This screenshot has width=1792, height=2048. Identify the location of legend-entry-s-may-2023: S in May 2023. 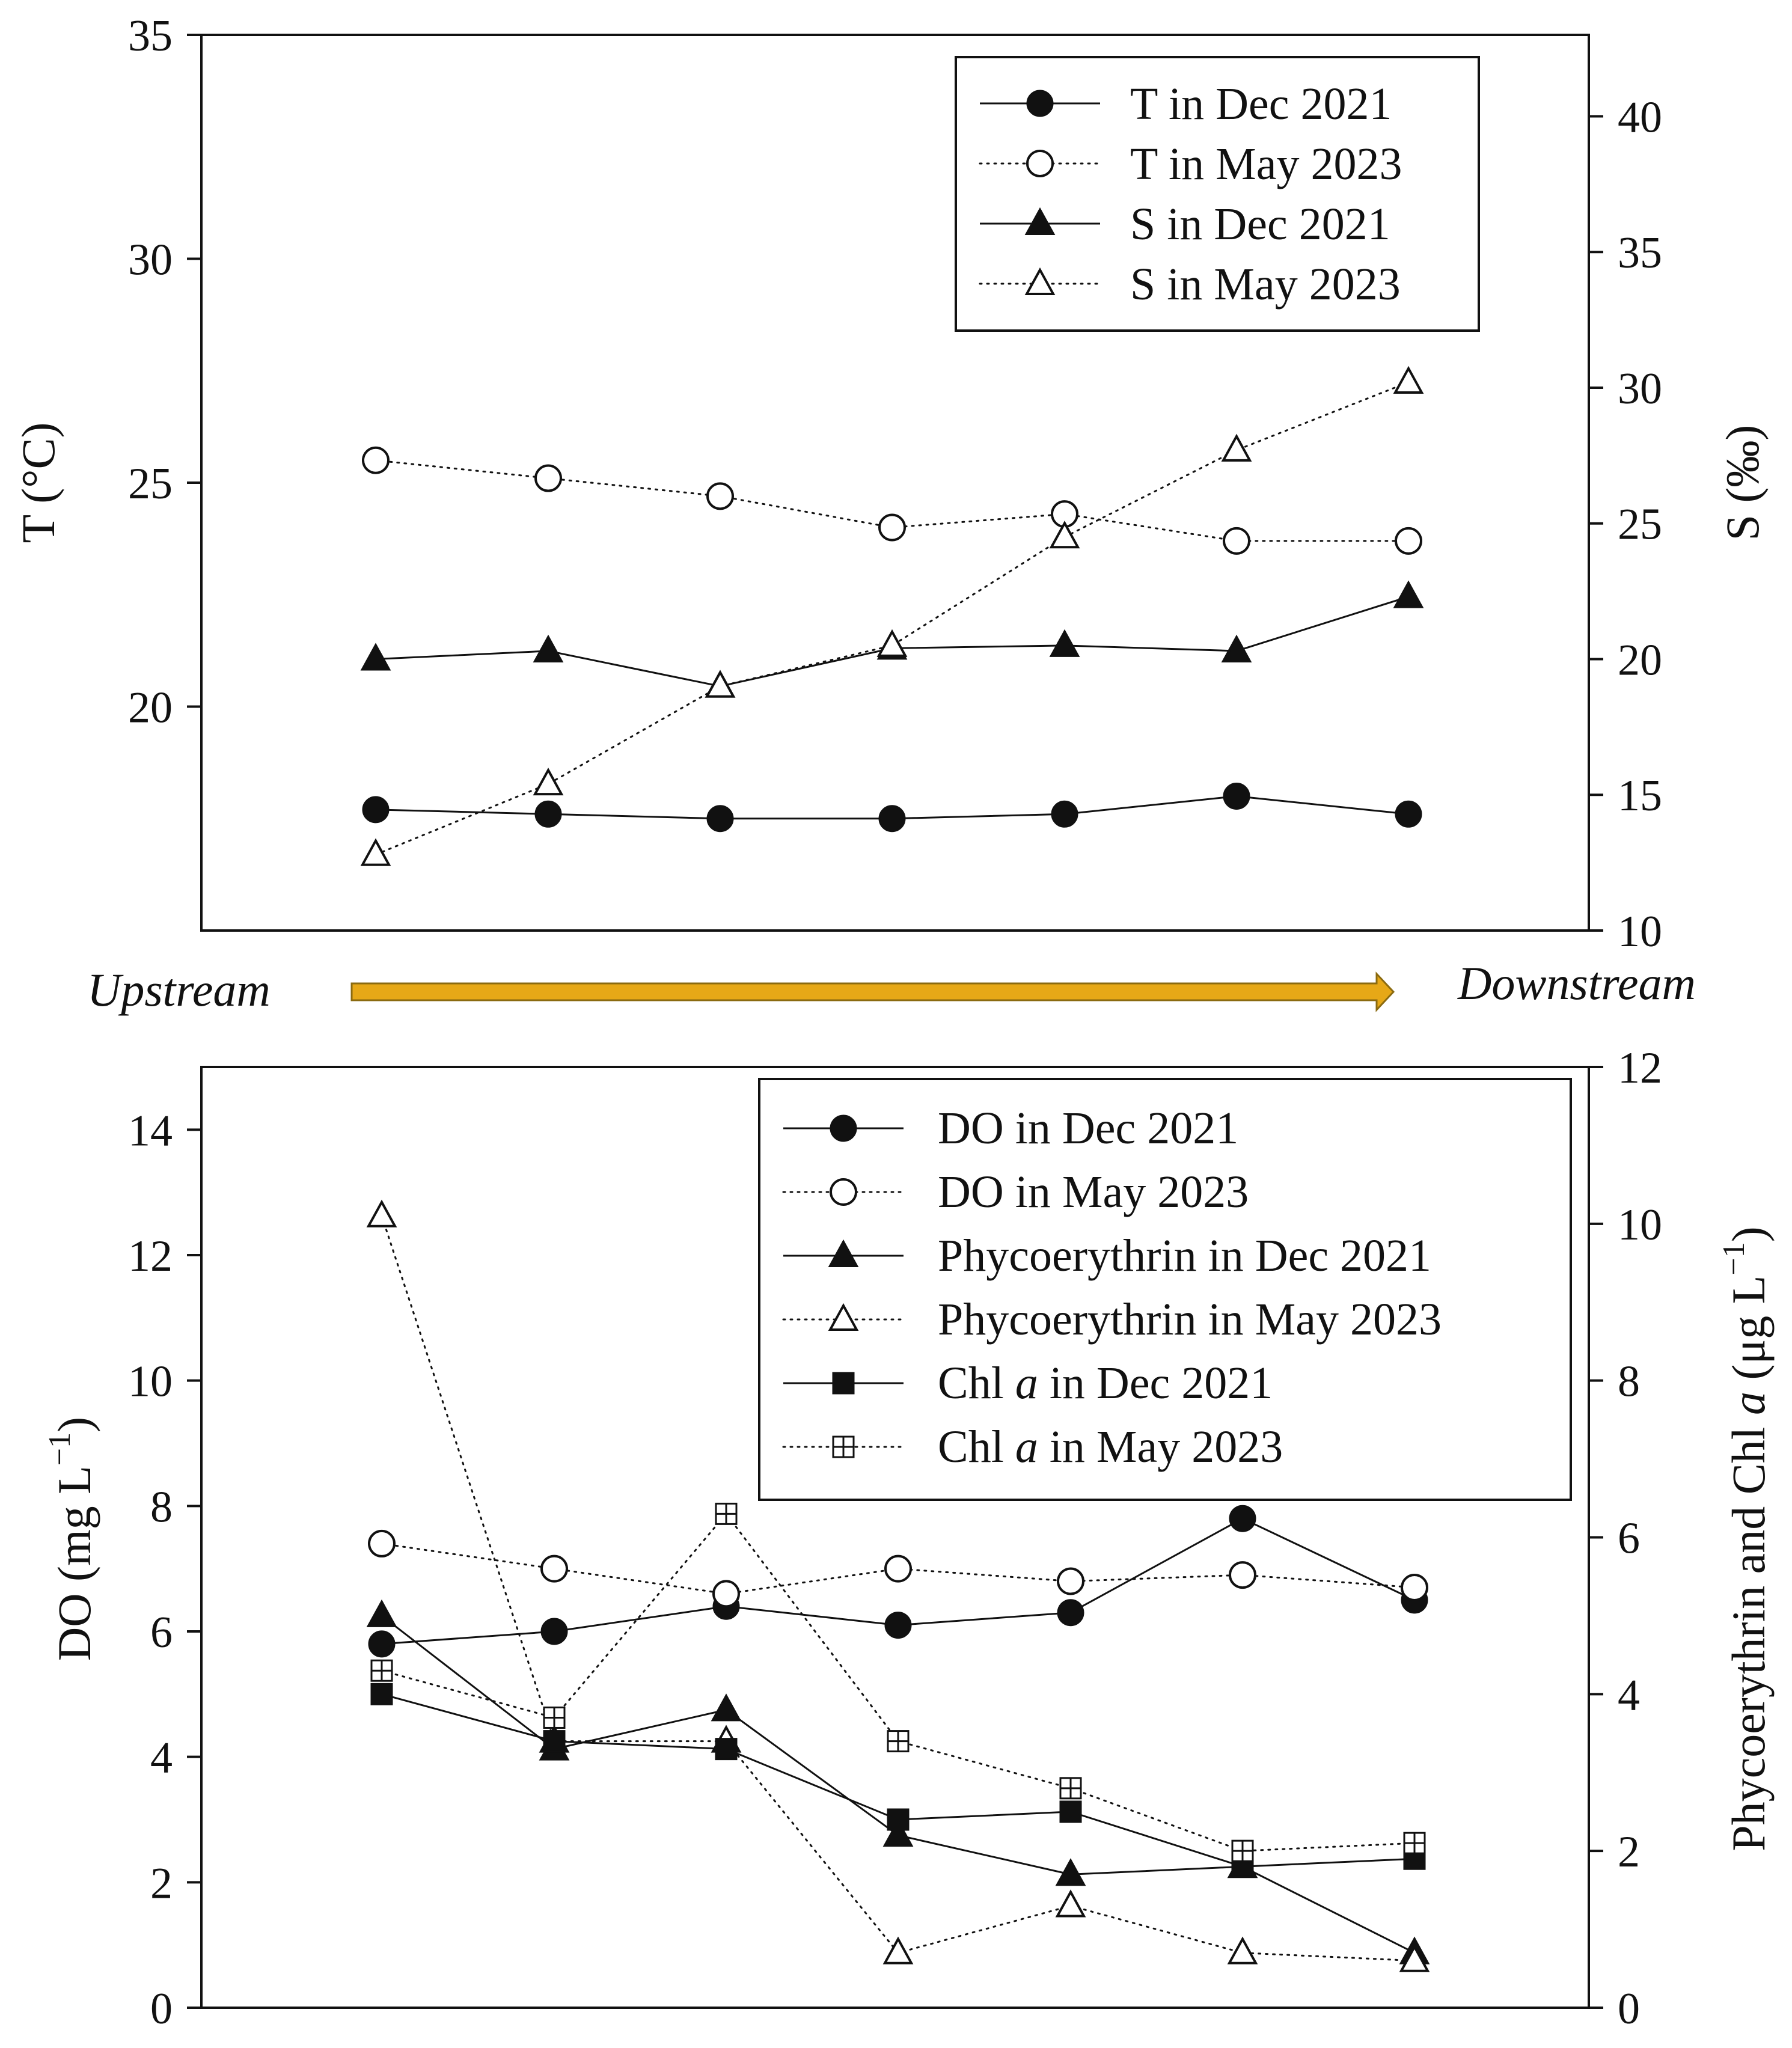
(1190, 284).